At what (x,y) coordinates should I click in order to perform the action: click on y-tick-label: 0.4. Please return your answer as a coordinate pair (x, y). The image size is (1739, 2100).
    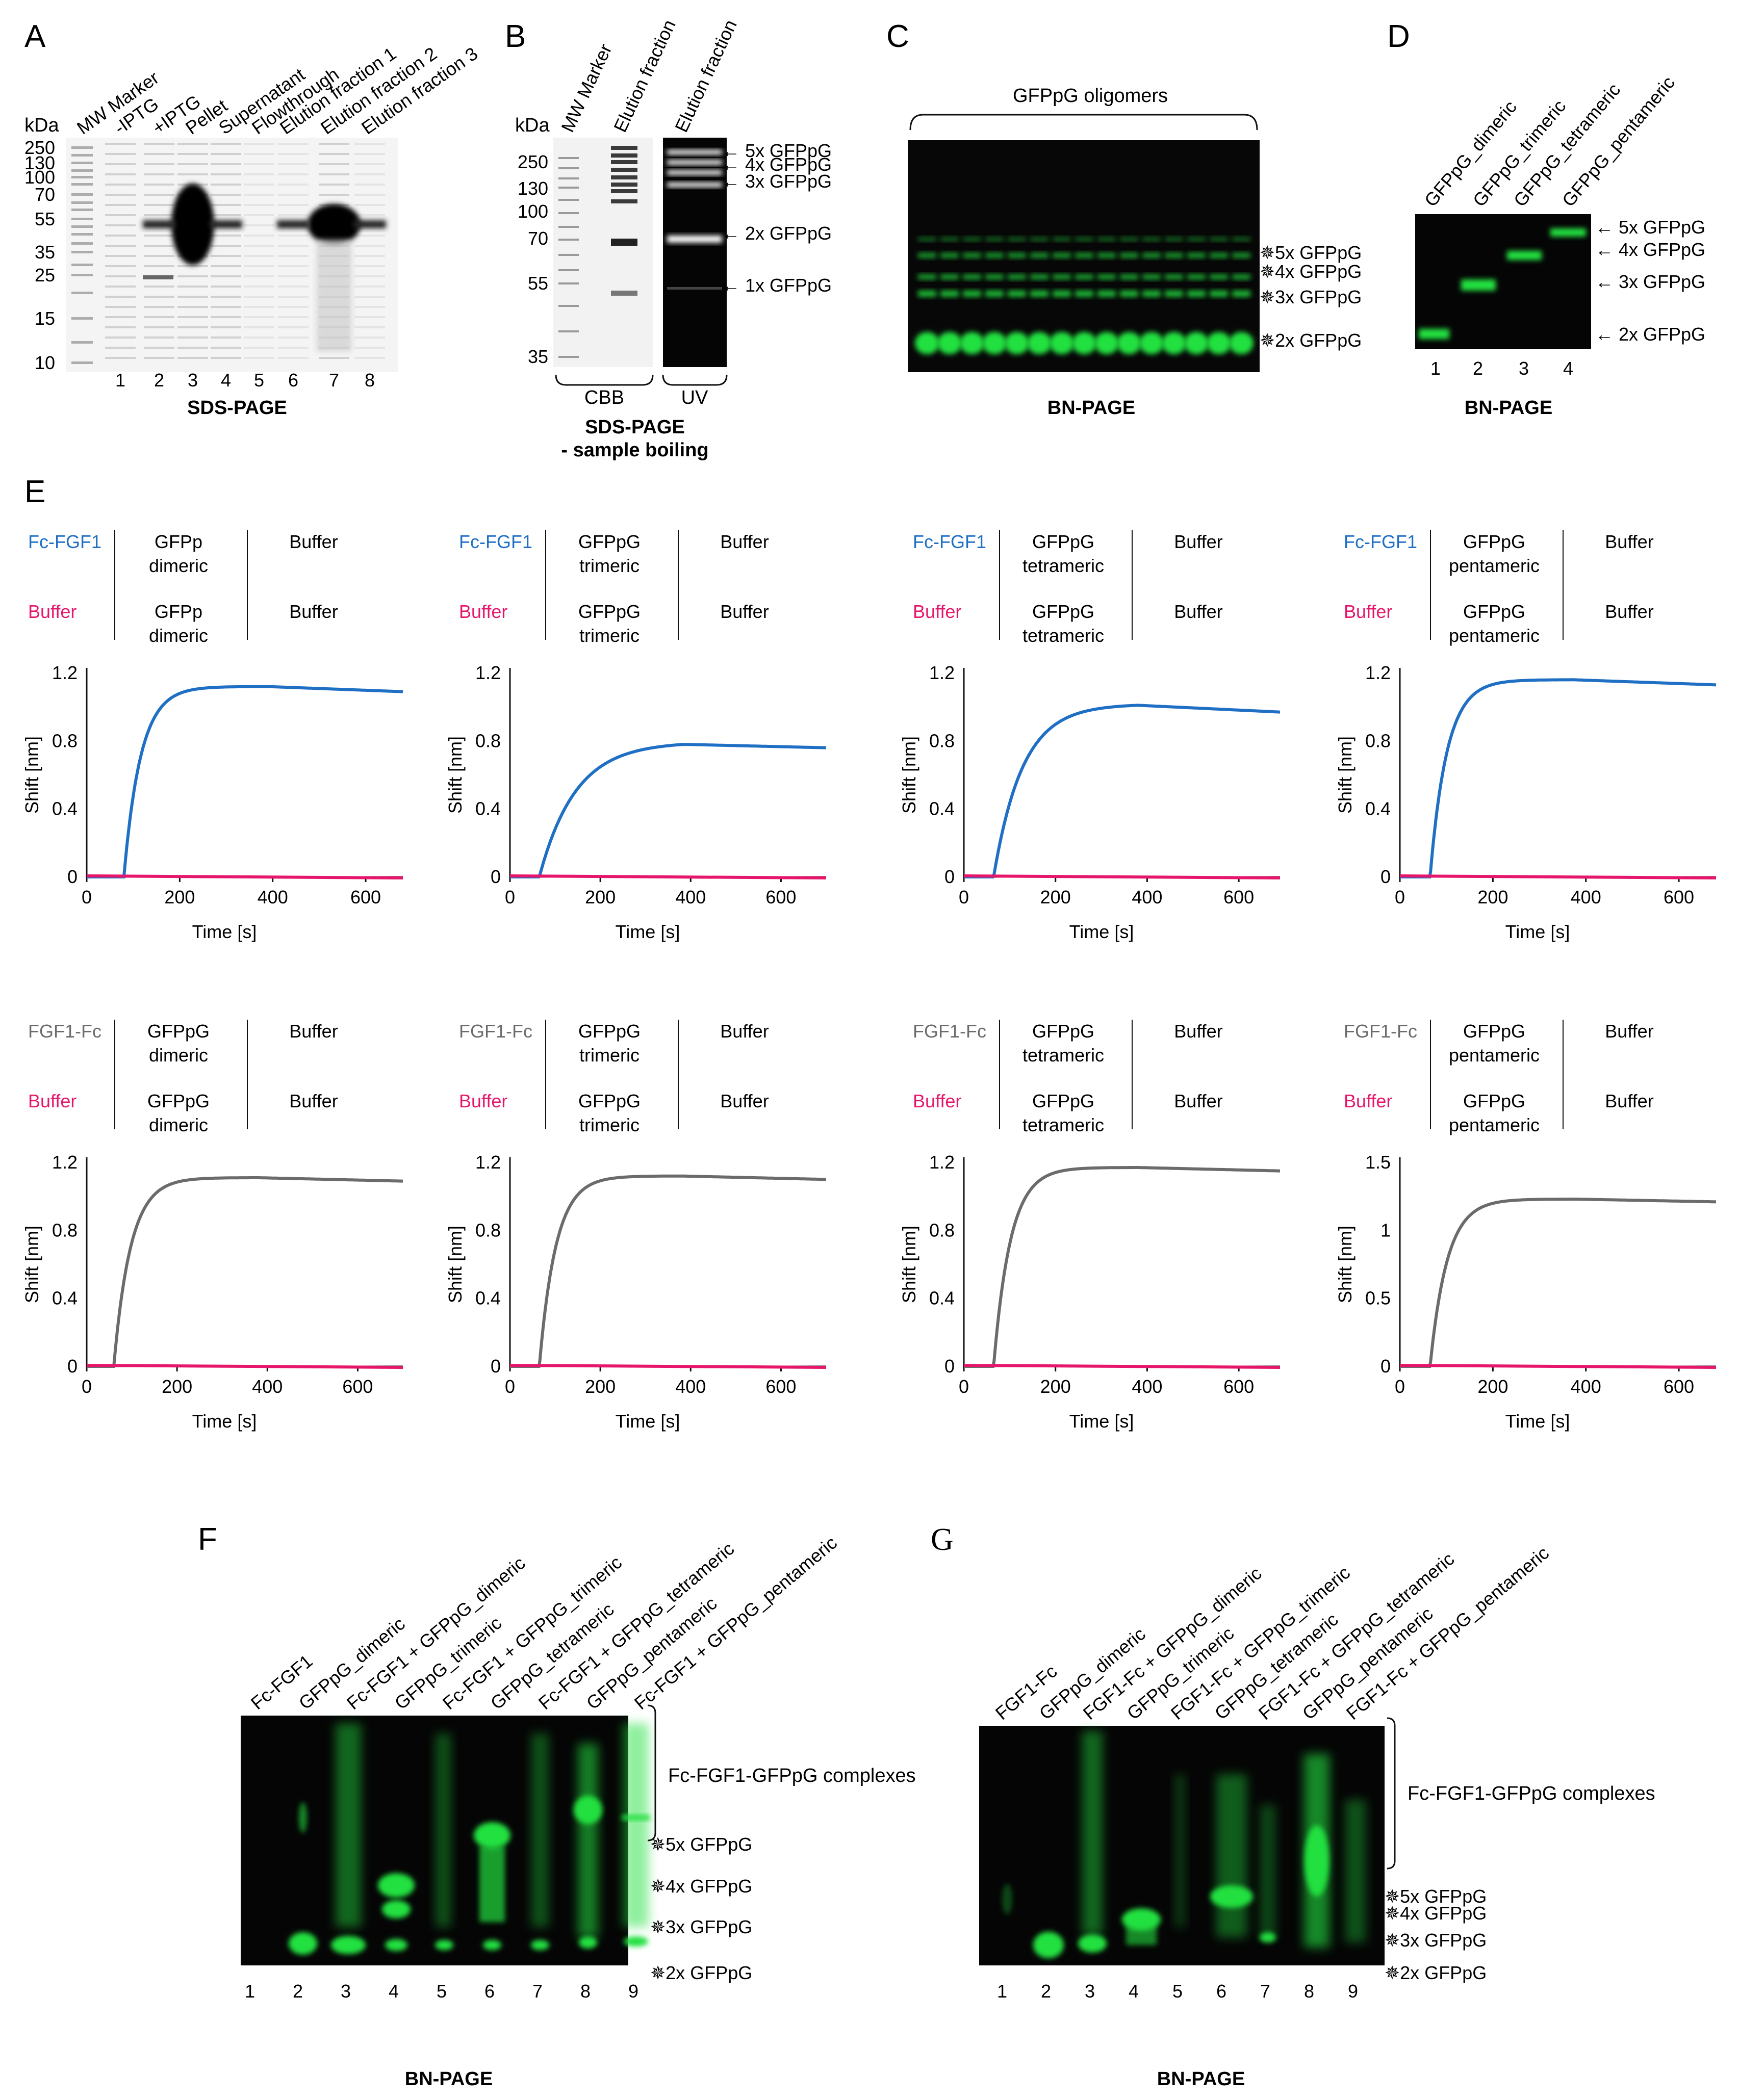
    Looking at the image, I should click on (942, 1298).